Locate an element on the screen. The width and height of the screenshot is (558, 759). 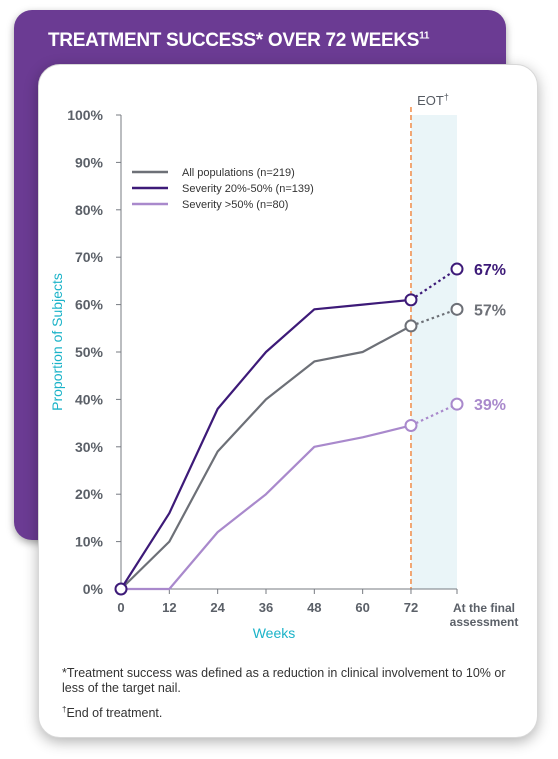
y-tick-label: 80% is located at coordinates (89, 210).